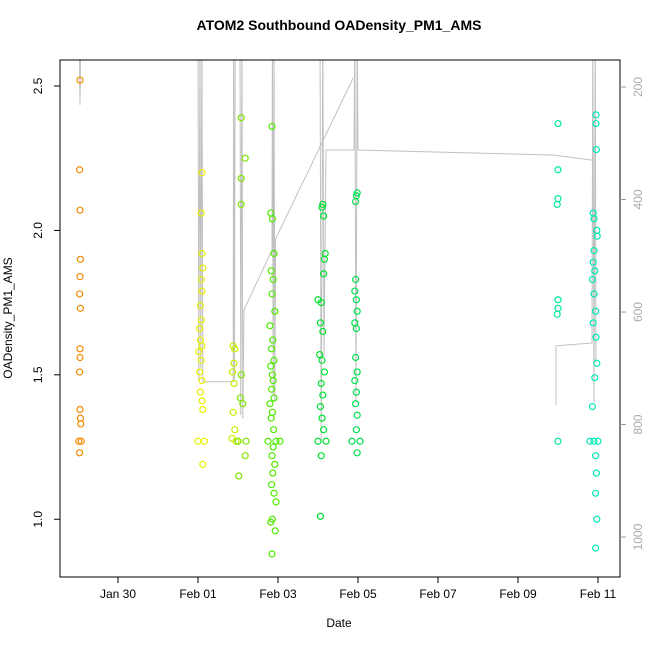 The width and height of the screenshot is (650, 650). I want to click on y-tick-label: 2.0, so click(38, 230).